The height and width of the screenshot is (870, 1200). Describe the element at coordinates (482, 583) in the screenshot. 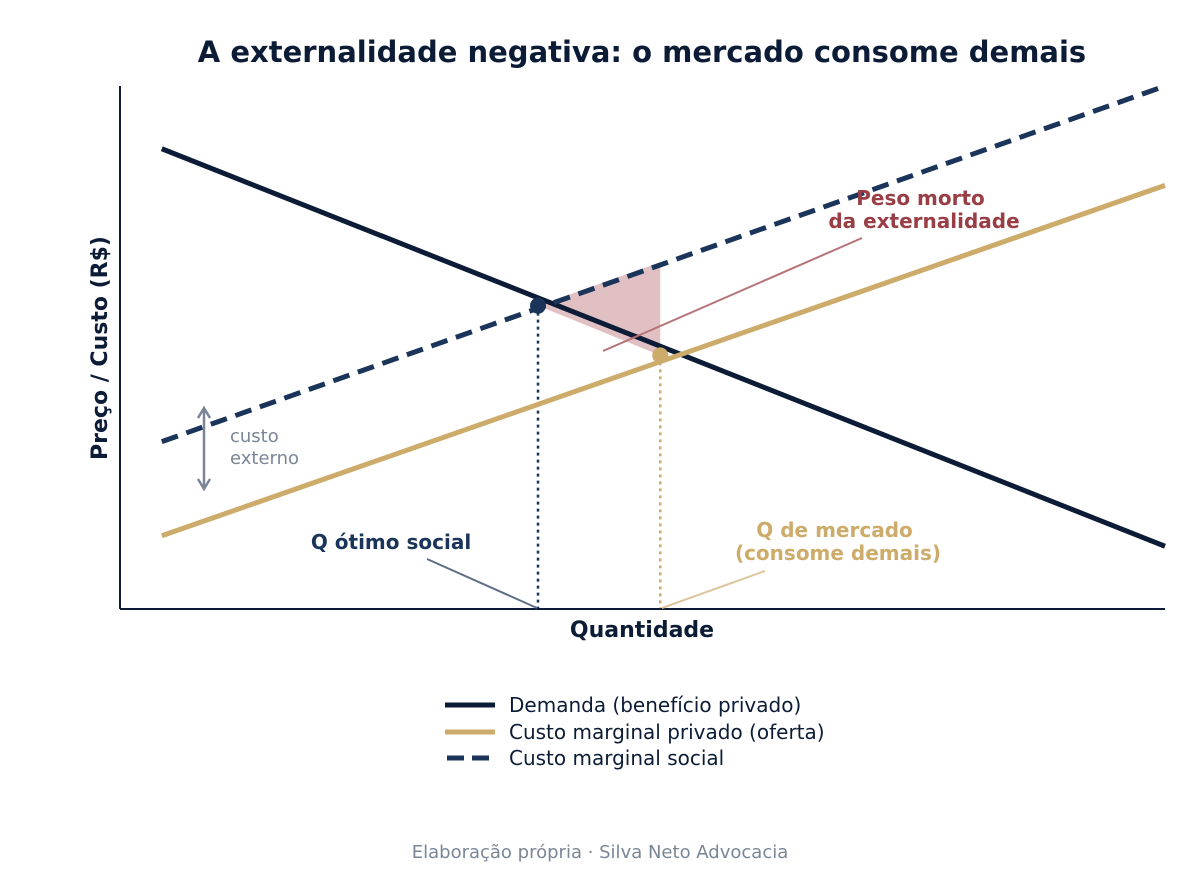

I see `social-q-leader-line` at that location.